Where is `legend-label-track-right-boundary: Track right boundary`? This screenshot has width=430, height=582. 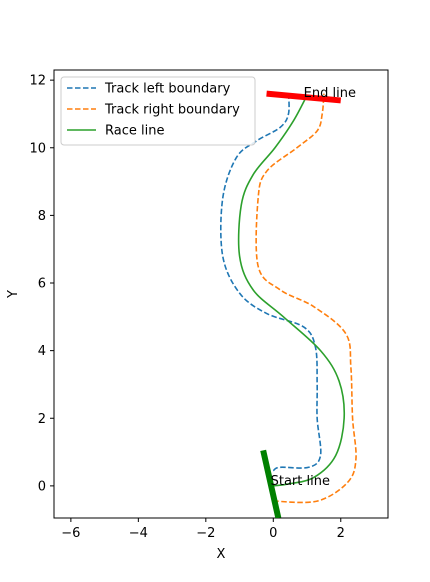
legend-label-track-right-boundary: Track right boundary is located at coordinates (172, 110).